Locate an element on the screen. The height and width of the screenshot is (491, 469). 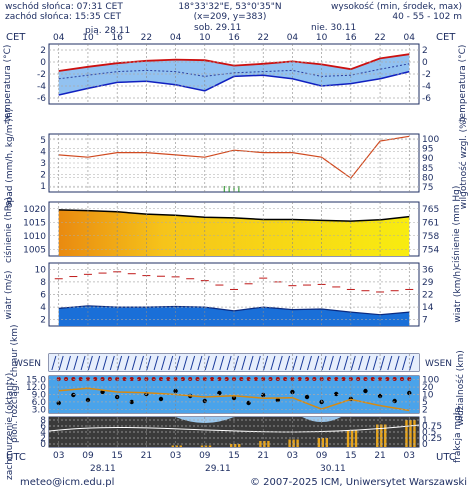
y-tick-label: 15.0 is located at coordinates (36, 381).